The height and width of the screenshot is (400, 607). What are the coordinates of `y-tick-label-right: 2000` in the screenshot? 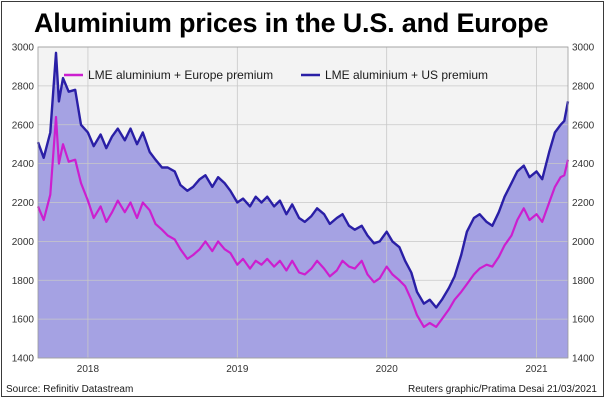 It's located at (583, 242).